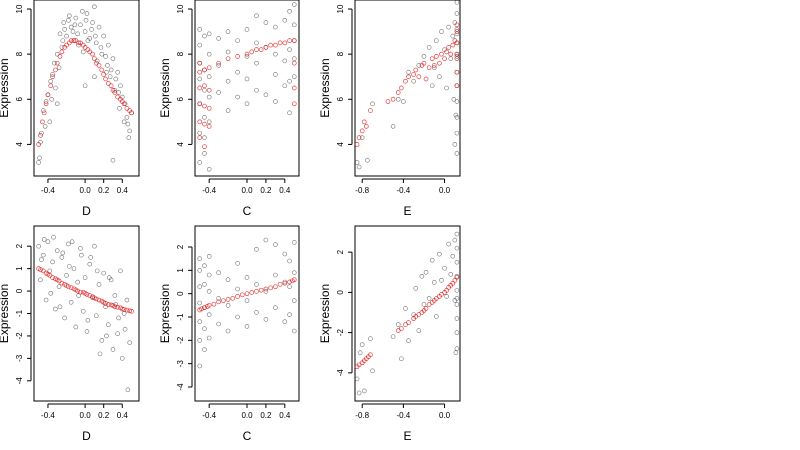 This screenshot has width=800, height=450. I want to click on x-tick-label: 0.4, so click(285, 415).